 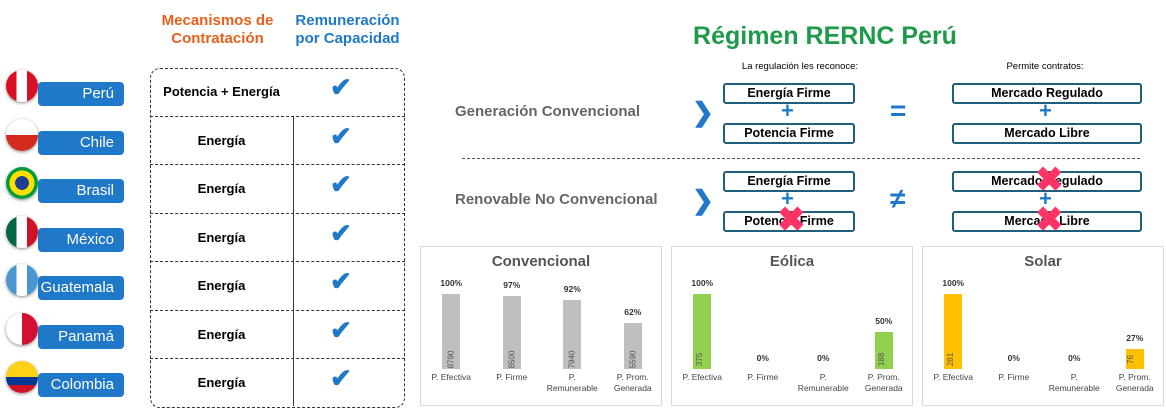 What do you see at coordinates (1130, 359) in the screenshot?
I see `bar-label: 76` at bounding box center [1130, 359].